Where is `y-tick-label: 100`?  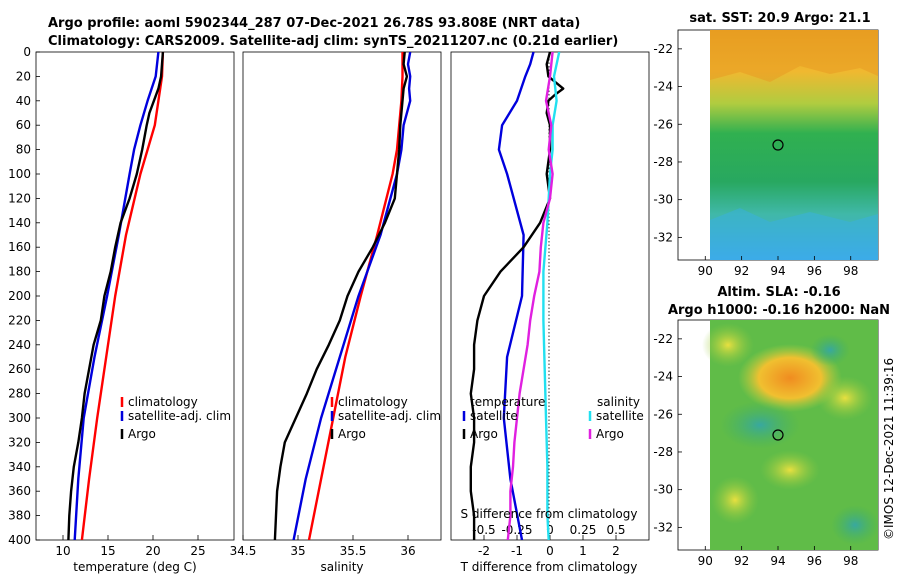 y-tick-label: 100 is located at coordinates (19, 174).